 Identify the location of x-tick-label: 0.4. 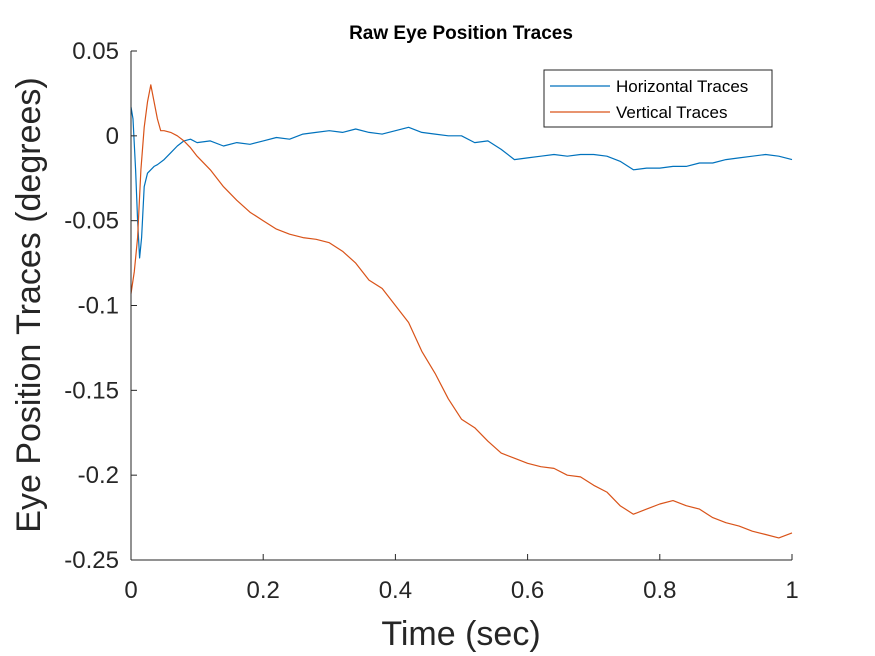
(395, 590).